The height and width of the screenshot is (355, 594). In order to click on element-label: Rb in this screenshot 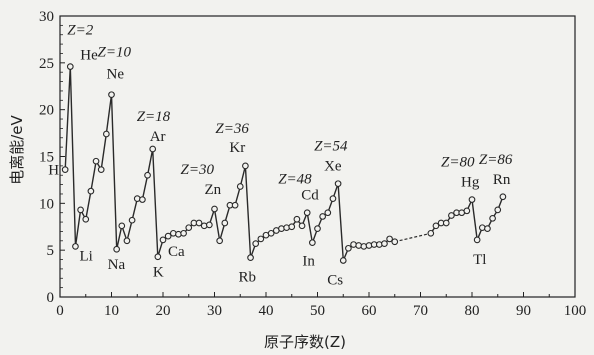, I will do `click(248, 278)`.